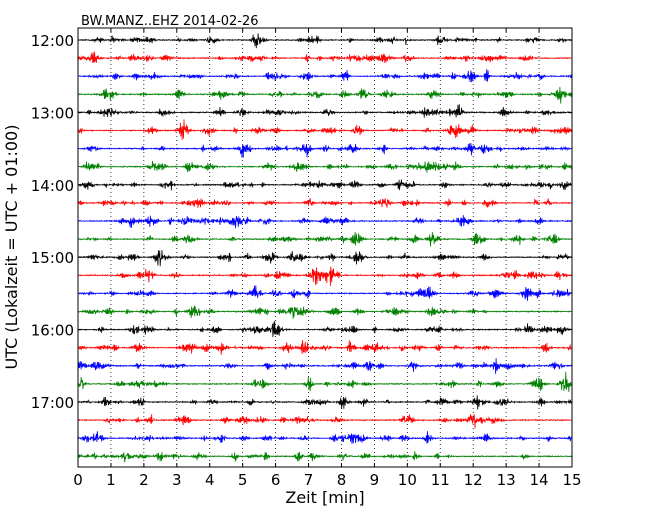 Image resolution: width=650 pixels, height=524 pixels. I want to click on x-tick-label: 9, so click(375, 480).